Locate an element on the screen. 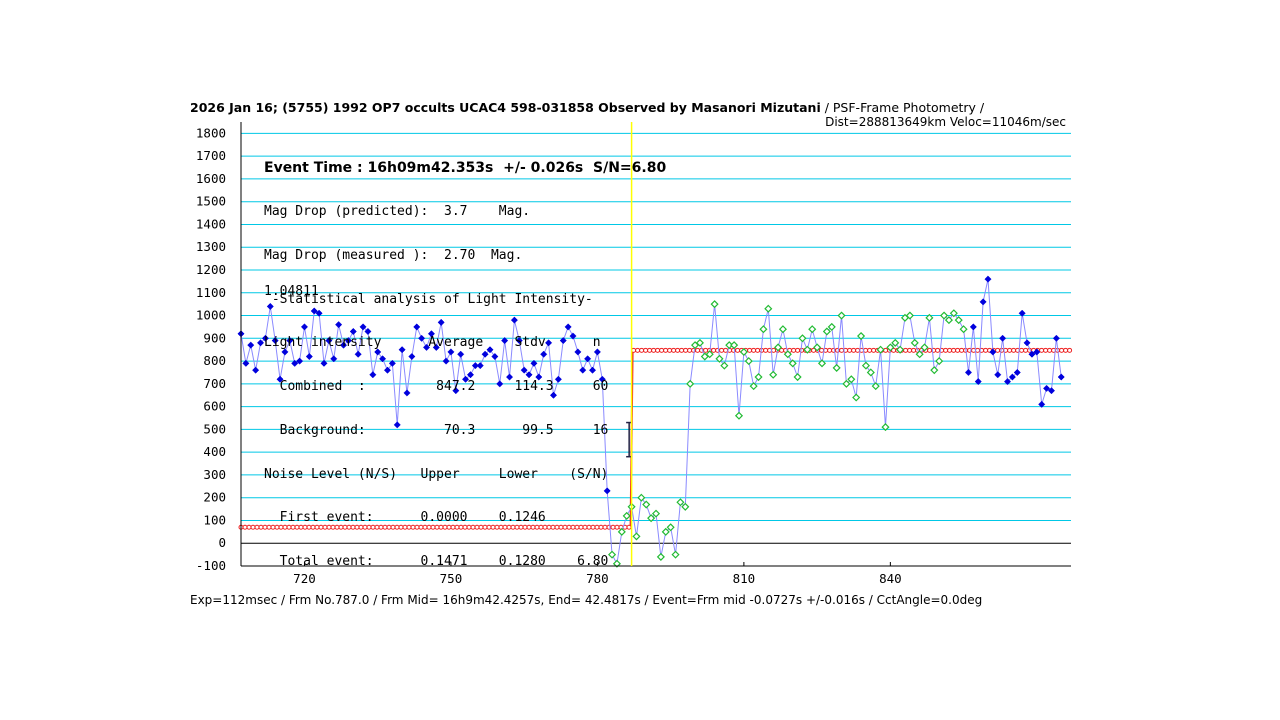  chart-distance: Dist=288813649km Veloc=11046m/sec is located at coordinates (945, 122).